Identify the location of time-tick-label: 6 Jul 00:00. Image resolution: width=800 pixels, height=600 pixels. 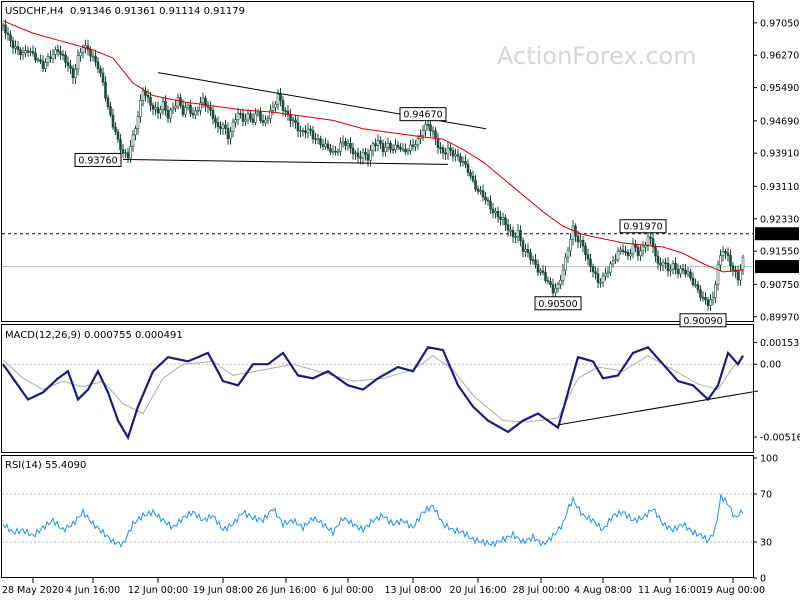
(348, 590).